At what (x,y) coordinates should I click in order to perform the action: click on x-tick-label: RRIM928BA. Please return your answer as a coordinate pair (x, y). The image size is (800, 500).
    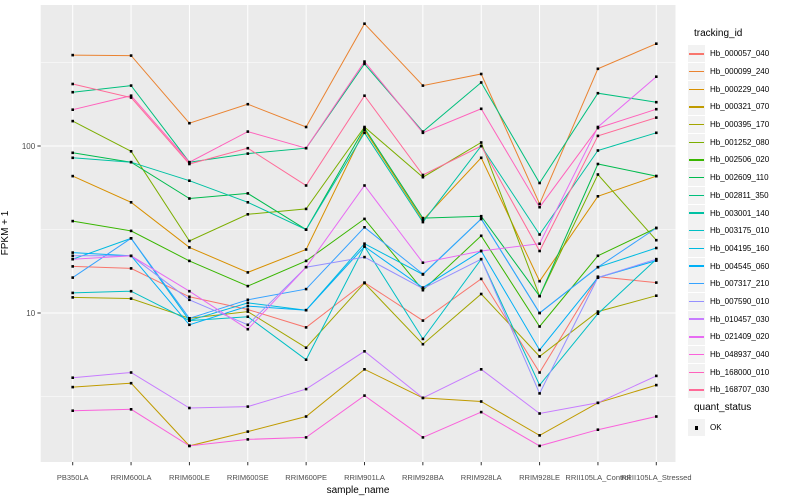
    Looking at the image, I should click on (423, 477).